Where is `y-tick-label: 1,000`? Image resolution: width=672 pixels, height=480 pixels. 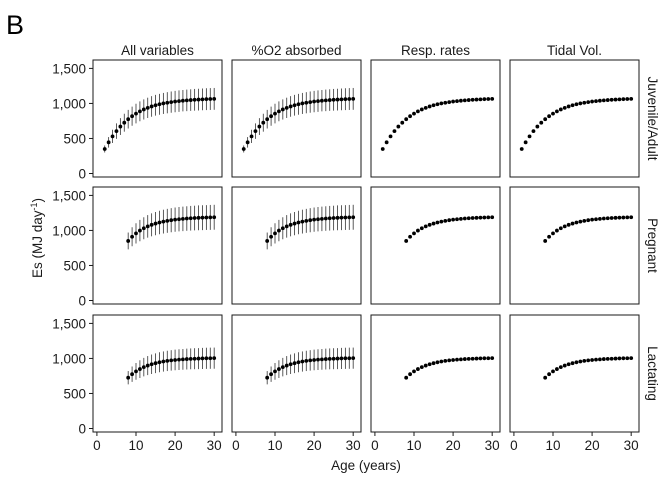 y-tick-label: 1,000 is located at coordinates (69, 103).